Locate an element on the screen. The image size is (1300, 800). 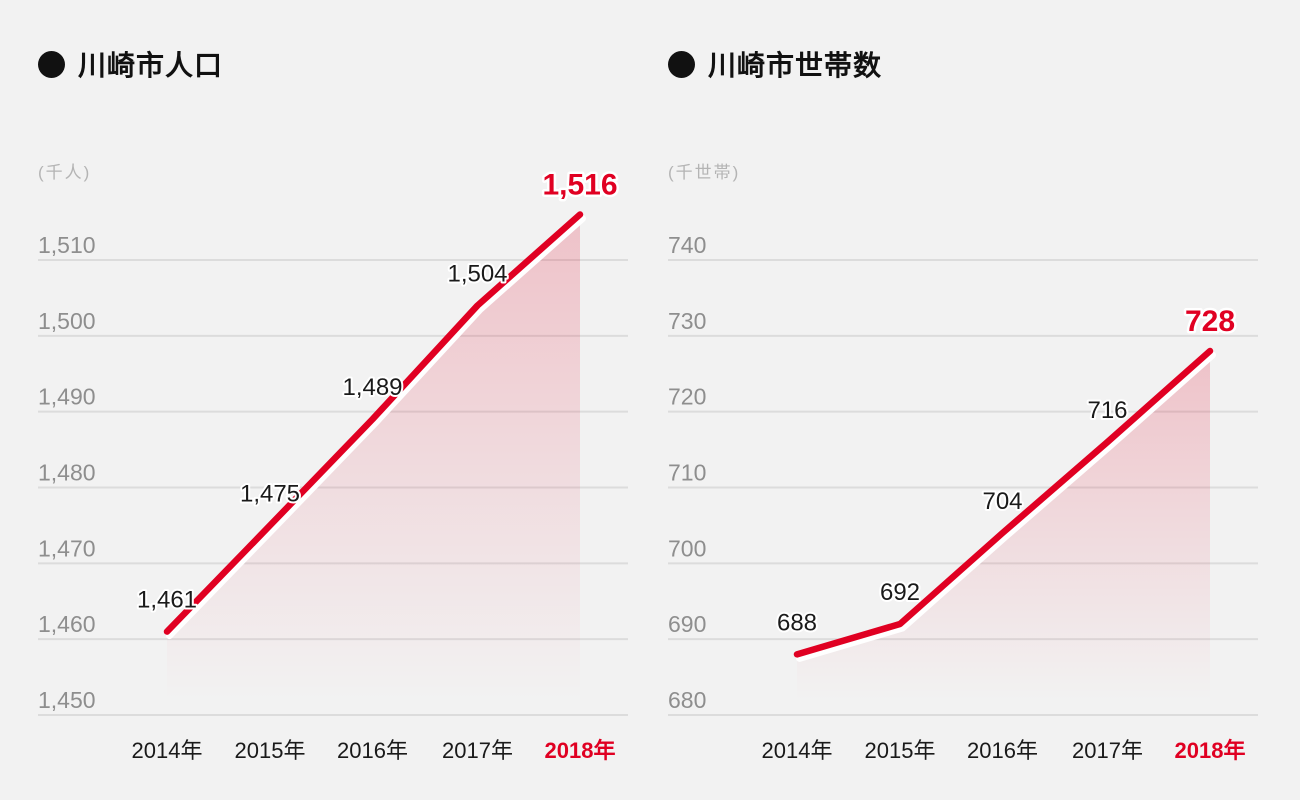
population-chart-title-text: 川崎市人口 is located at coordinates (151, 65).